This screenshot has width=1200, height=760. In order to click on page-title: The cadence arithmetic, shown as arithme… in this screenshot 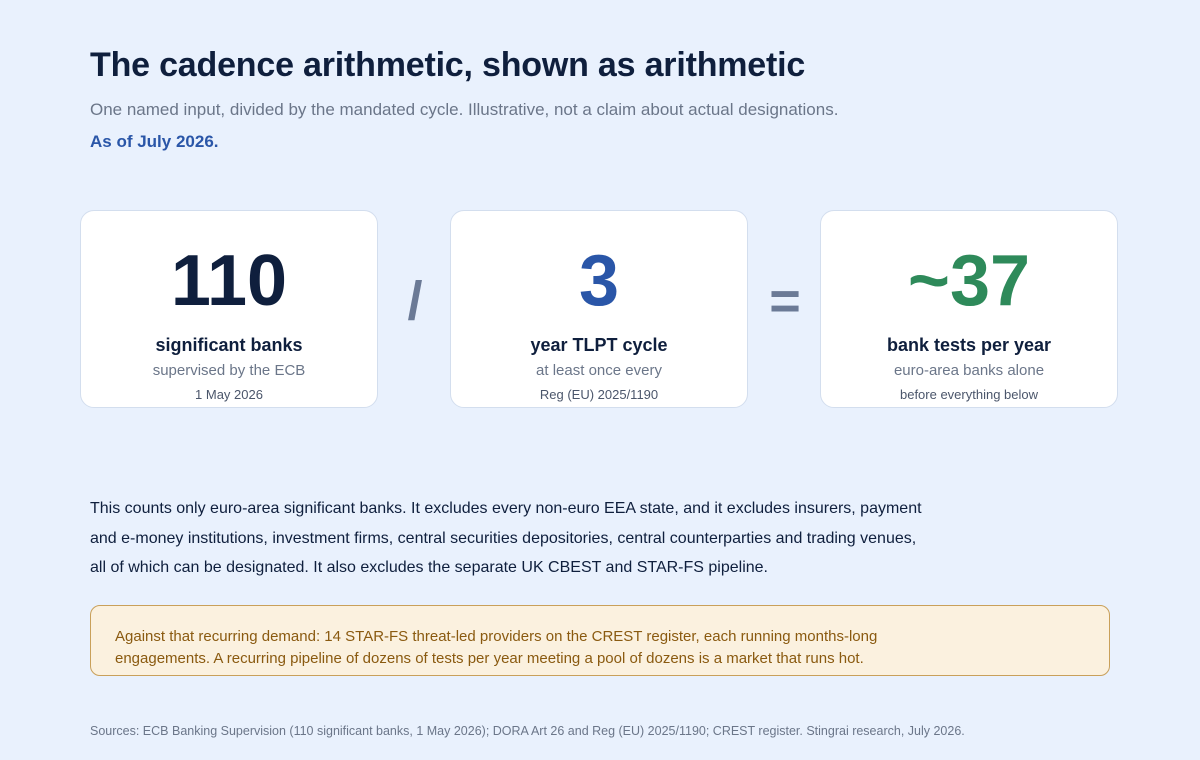, I will do `click(448, 65)`.